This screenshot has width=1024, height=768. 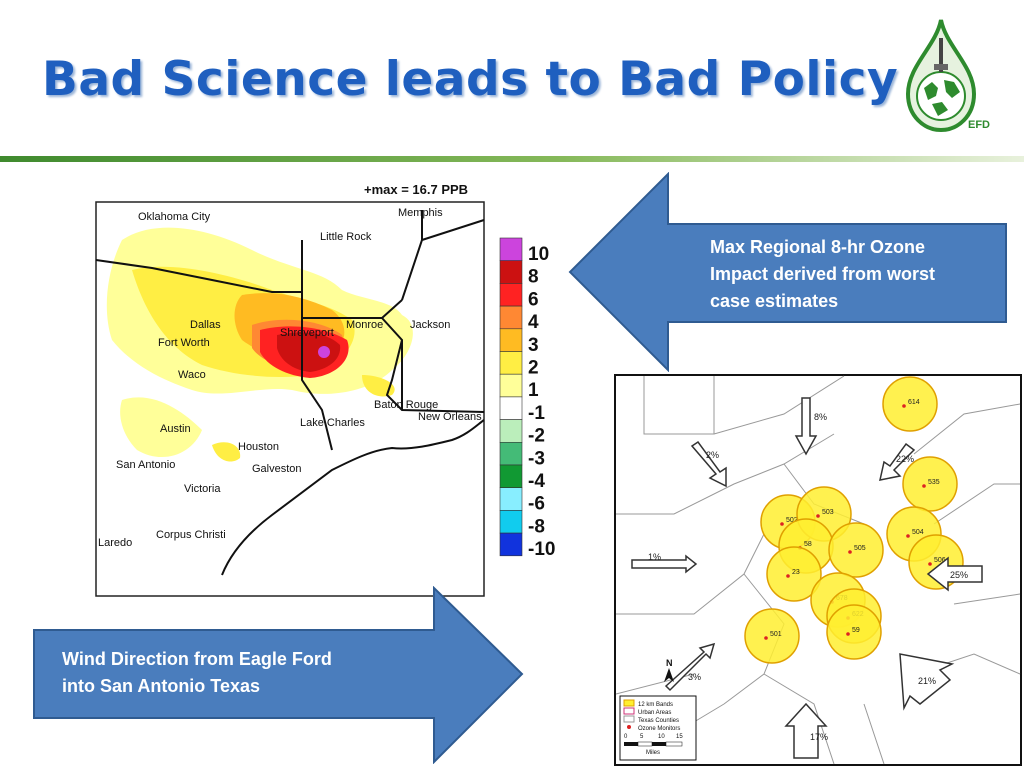 What do you see at coordinates (307, 333) in the screenshot?
I see `city-shreveport: Shreveport` at bounding box center [307, 333].